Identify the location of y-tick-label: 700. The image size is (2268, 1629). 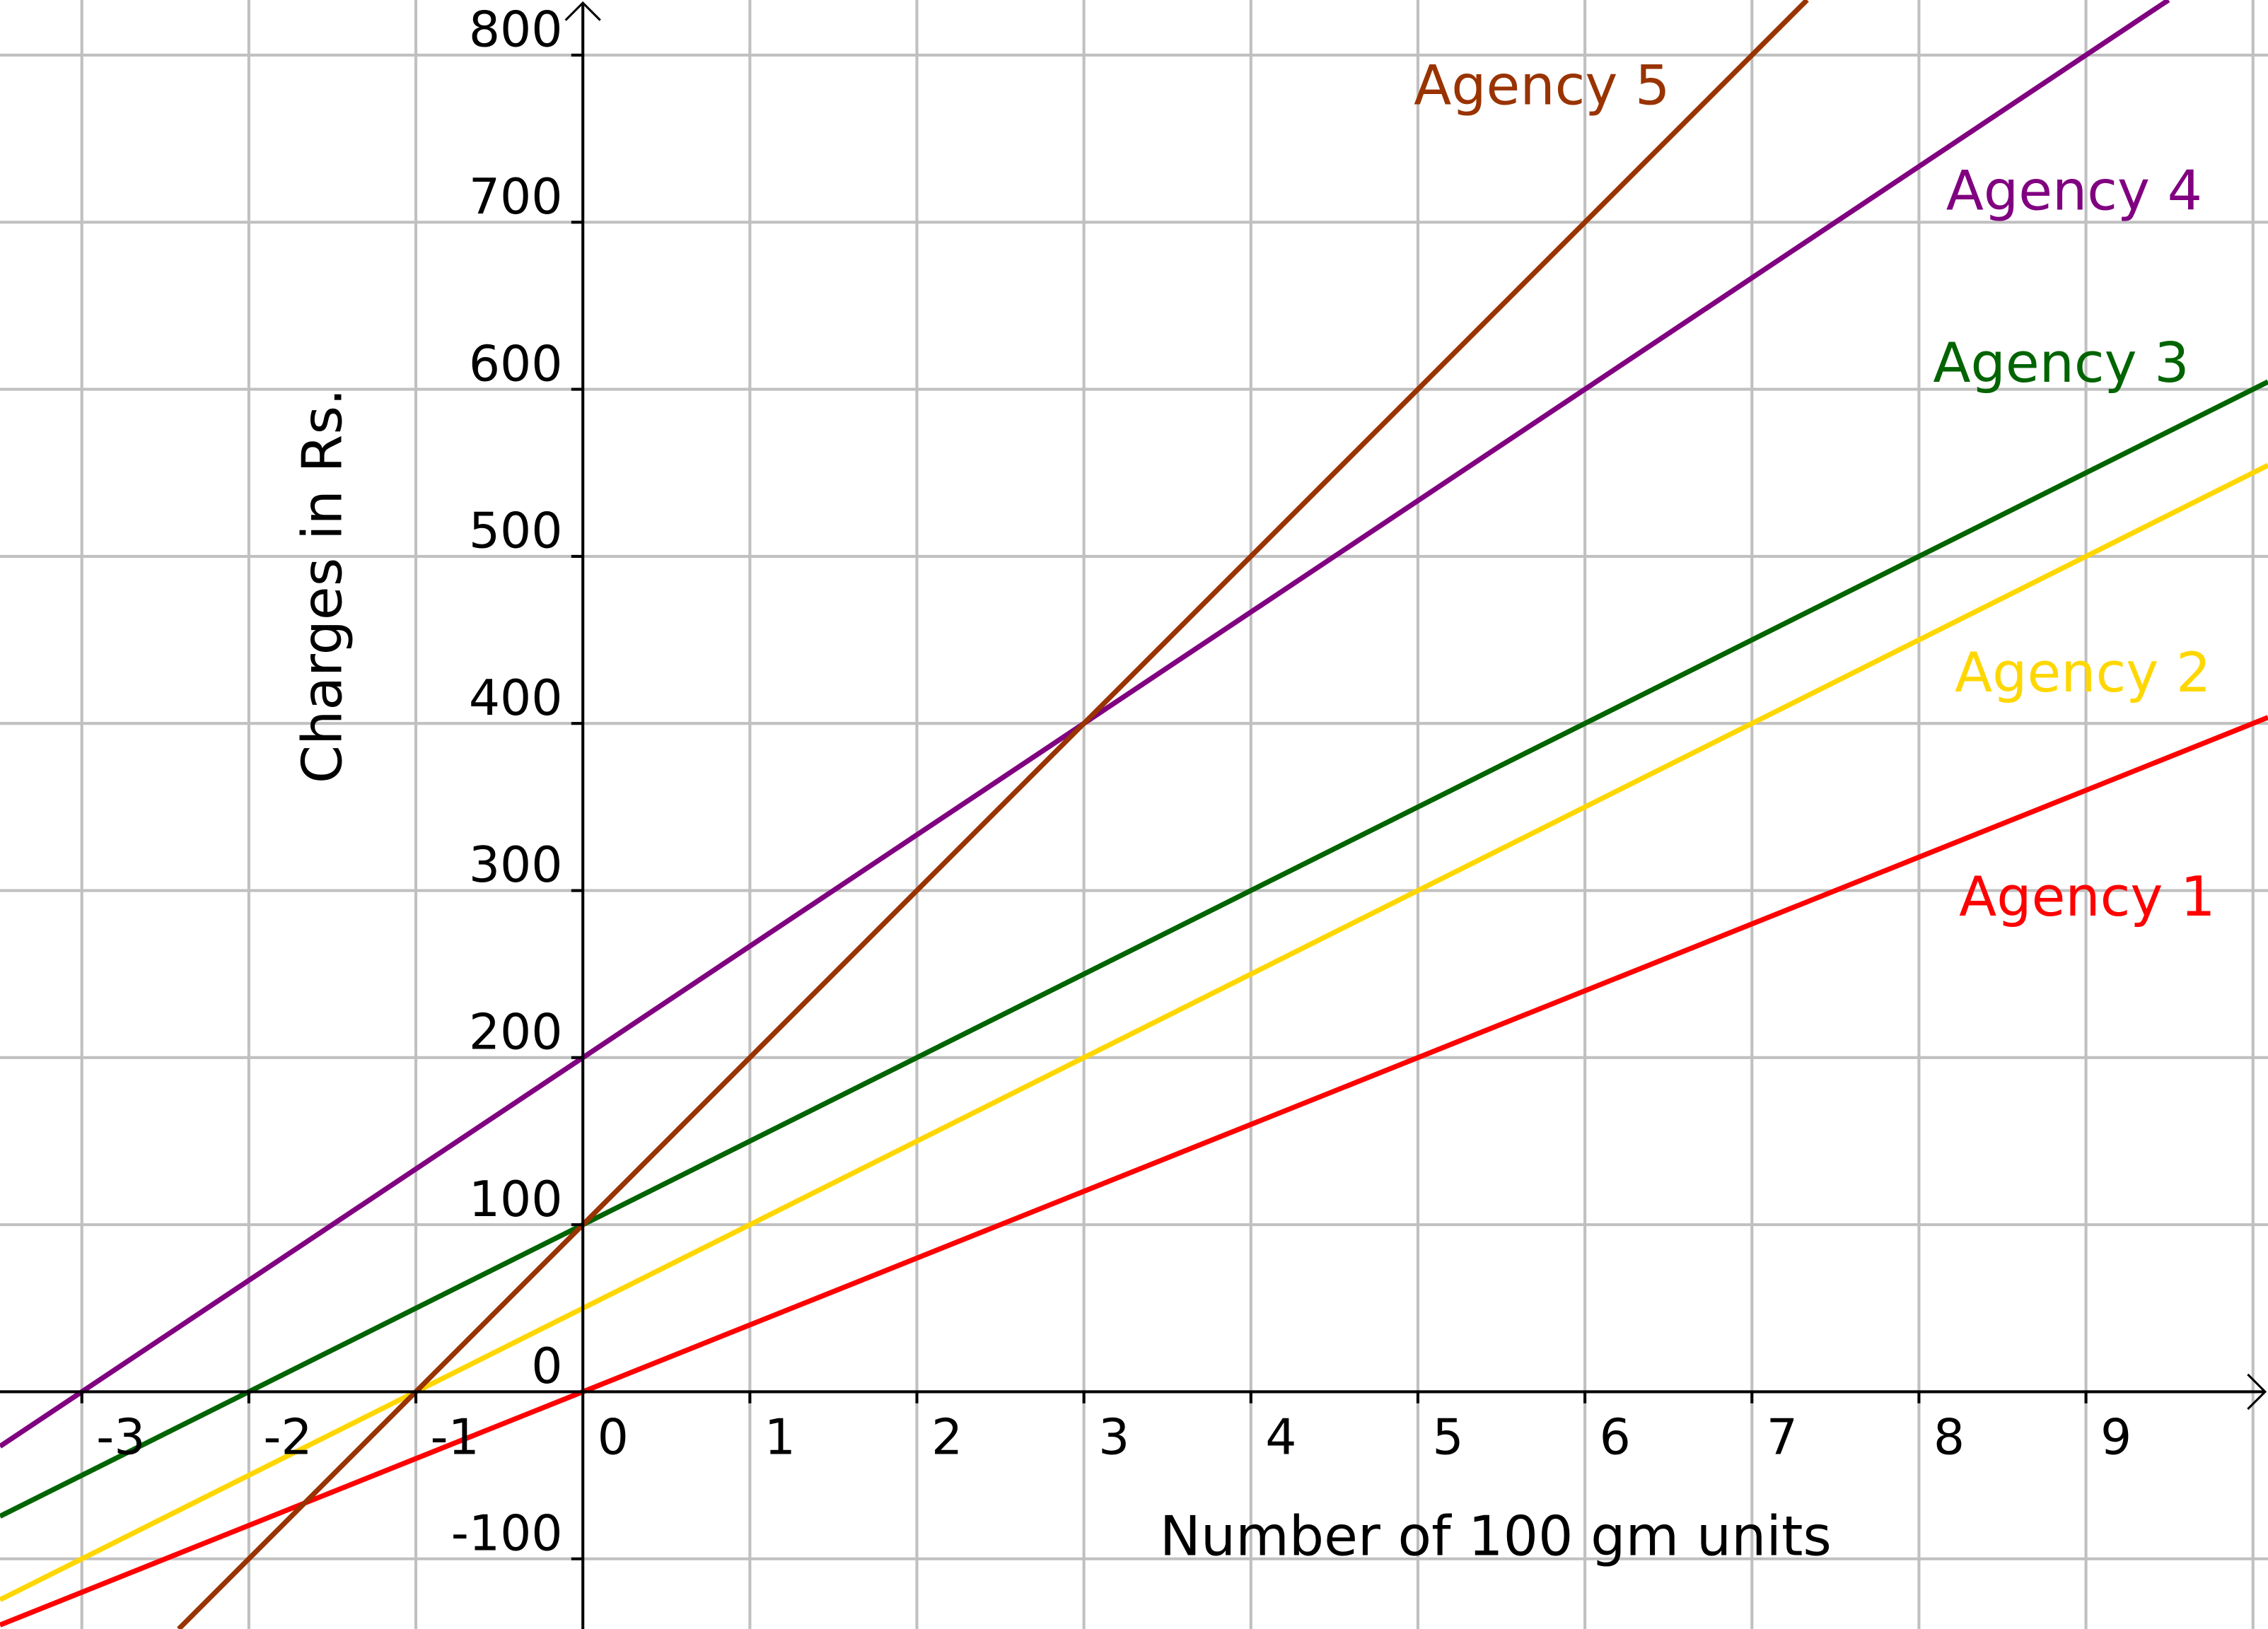
(516, 197).